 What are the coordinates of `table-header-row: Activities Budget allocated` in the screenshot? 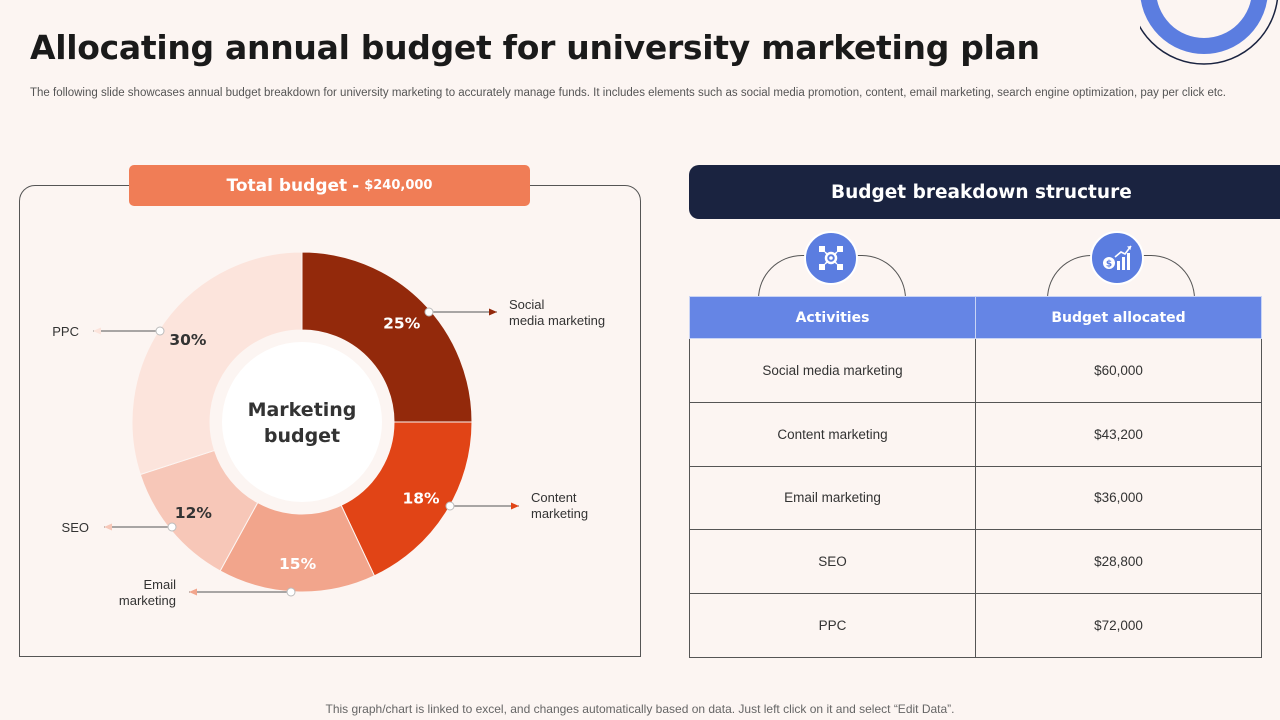 It's located at (975, 317).